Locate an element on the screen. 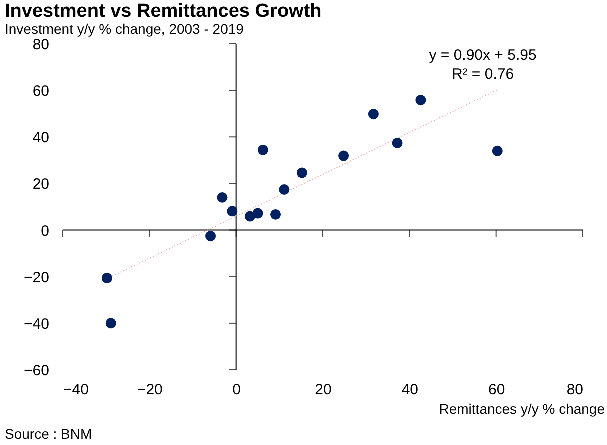 The height and width of the screenshot is (445, 607). y-tick-label: 20 is located at coordinates (41, 185).